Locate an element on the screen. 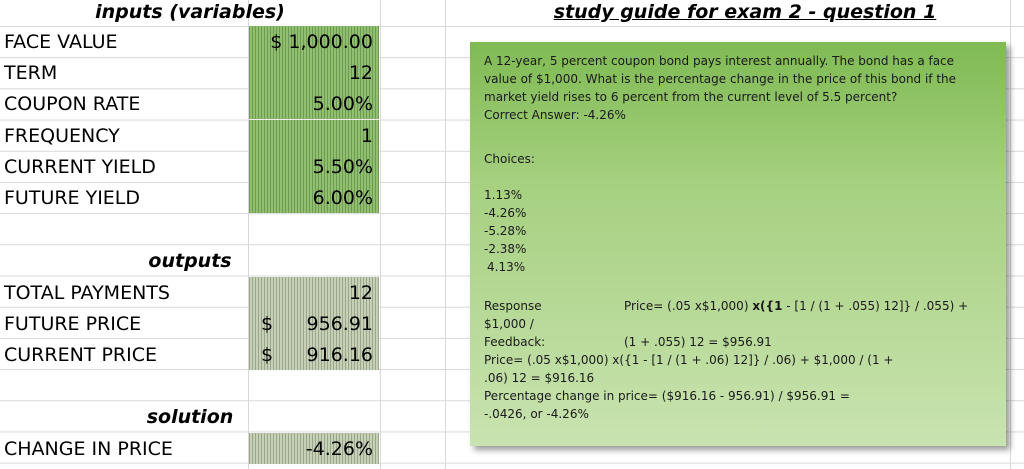  row-label: FUTURE YIELD is located at coordinates (72, 198).